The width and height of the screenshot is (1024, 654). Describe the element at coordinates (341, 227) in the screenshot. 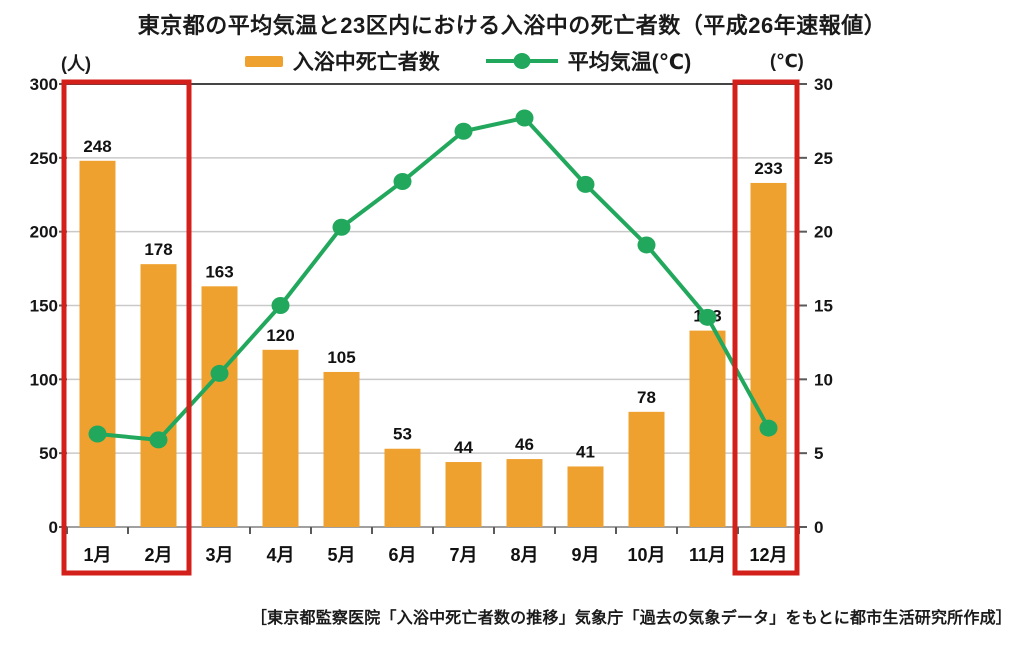

I see `temp-point-5月` at that location.